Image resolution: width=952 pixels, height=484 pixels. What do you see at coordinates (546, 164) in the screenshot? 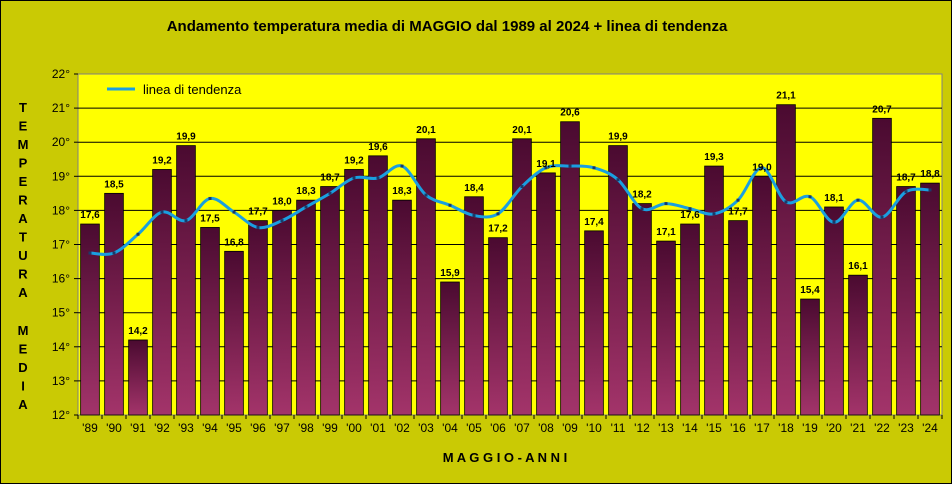
I see `data-label: 19,1` at bounding box center [546, 164].